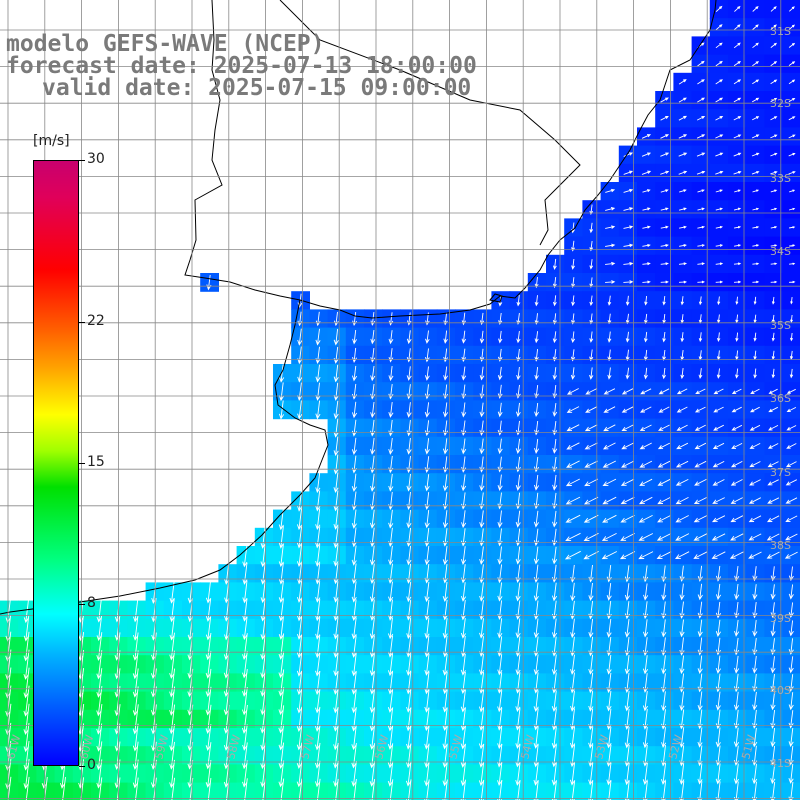  What do you see at coordinates (381, 747) in the screenshot?
I see `lon-label: 56W` at bounding box center [381, 747].